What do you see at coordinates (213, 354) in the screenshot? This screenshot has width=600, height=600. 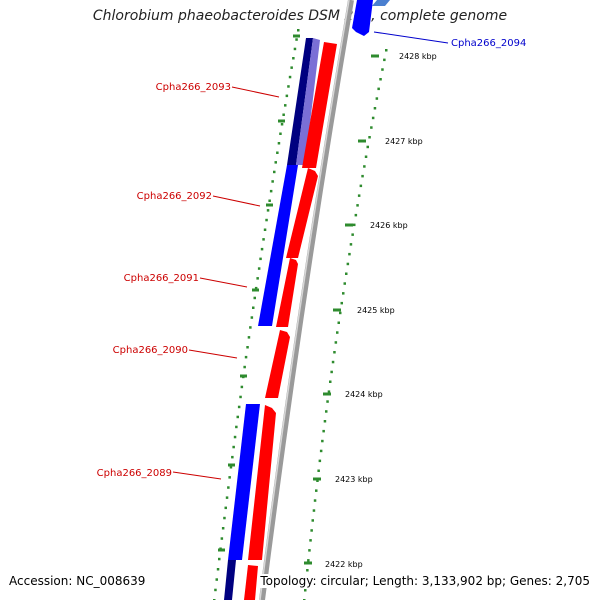 I see `leader-line-2090` at bounding box center [213, 354].